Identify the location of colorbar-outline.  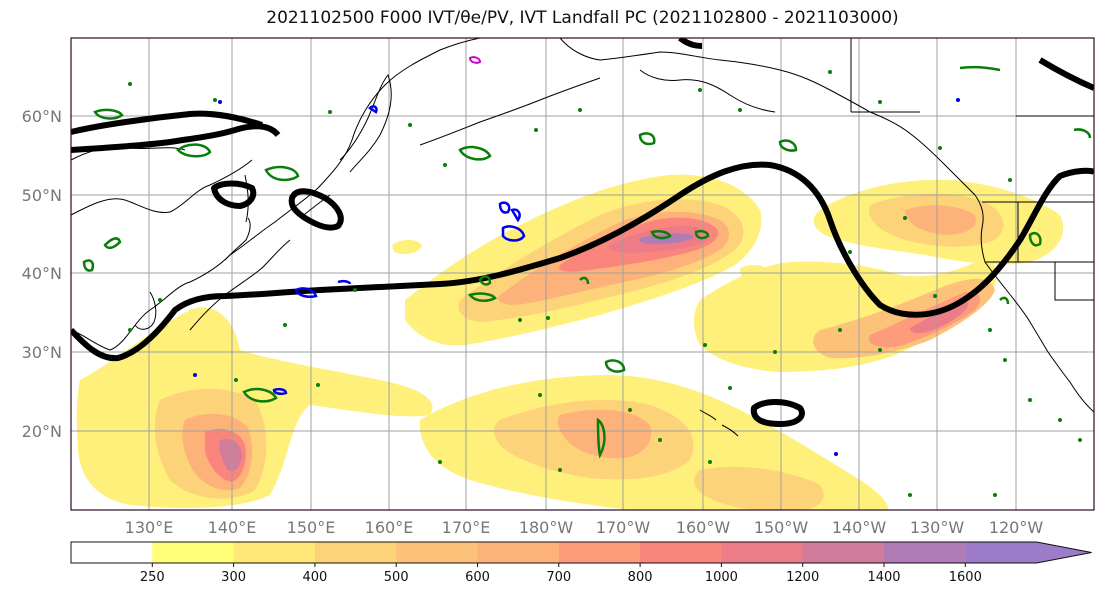
(581, 552).